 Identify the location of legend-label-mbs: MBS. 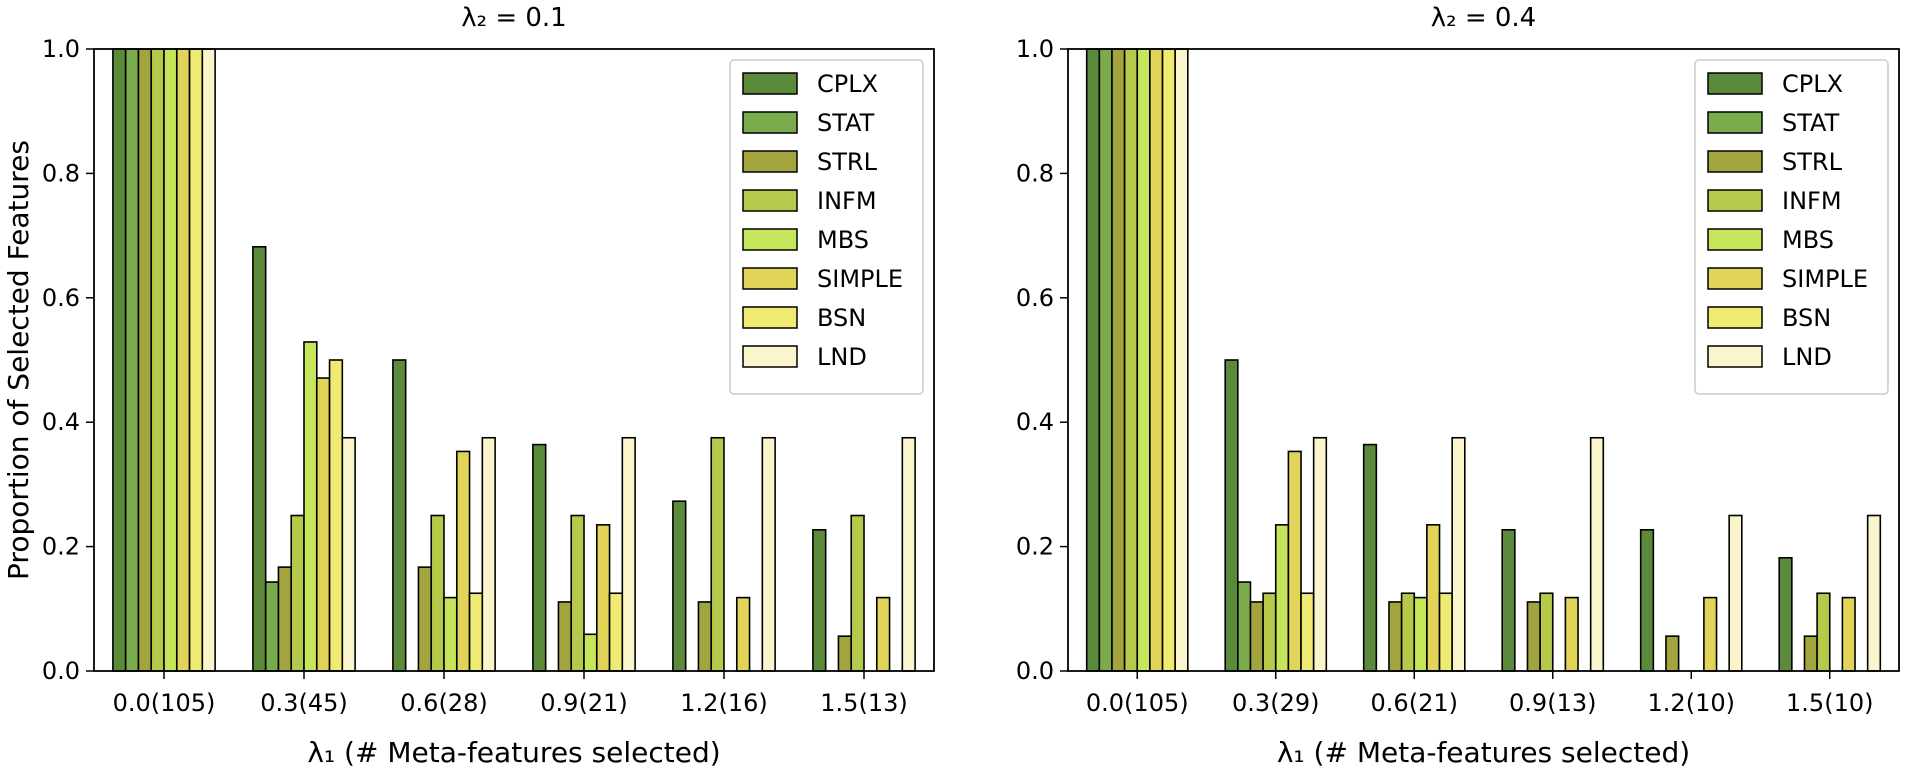
(1808, 240).